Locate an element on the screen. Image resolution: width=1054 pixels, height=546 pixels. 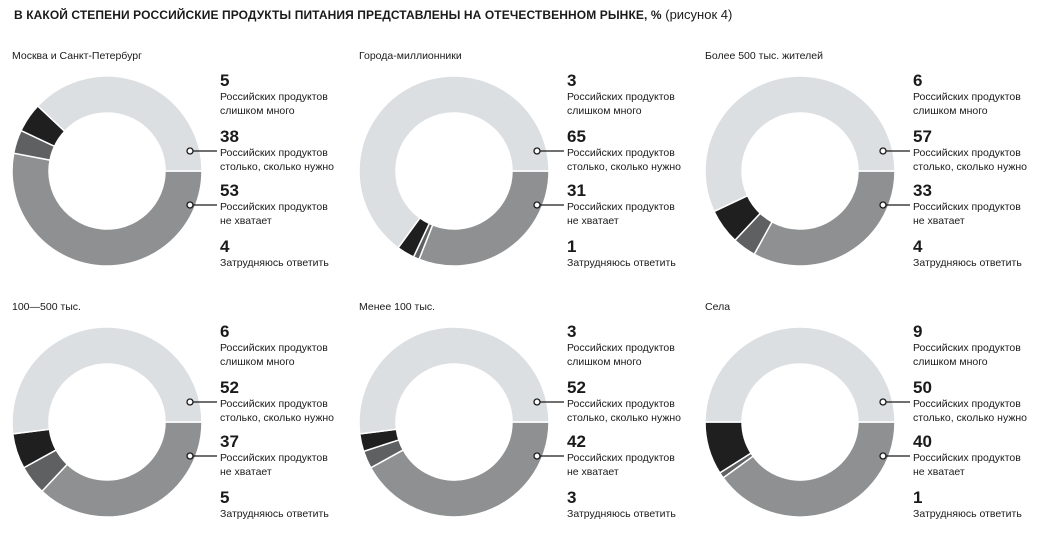
chart-title-figure-ref: (рисунок 4) is located at coordinates (699, 14).